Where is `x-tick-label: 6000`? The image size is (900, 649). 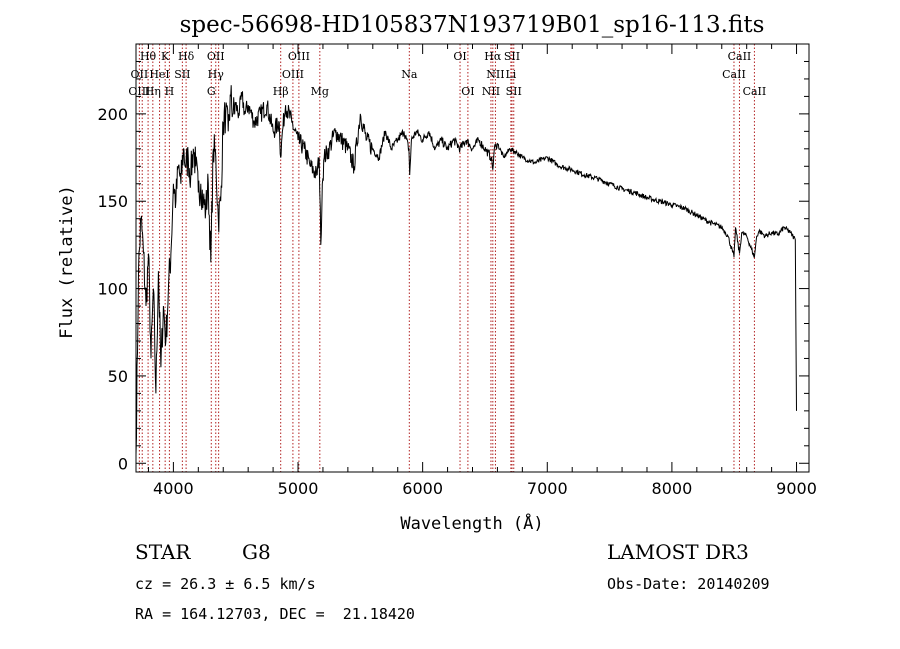 x-tick-label: 6000 is located at coordinates (422, 488).